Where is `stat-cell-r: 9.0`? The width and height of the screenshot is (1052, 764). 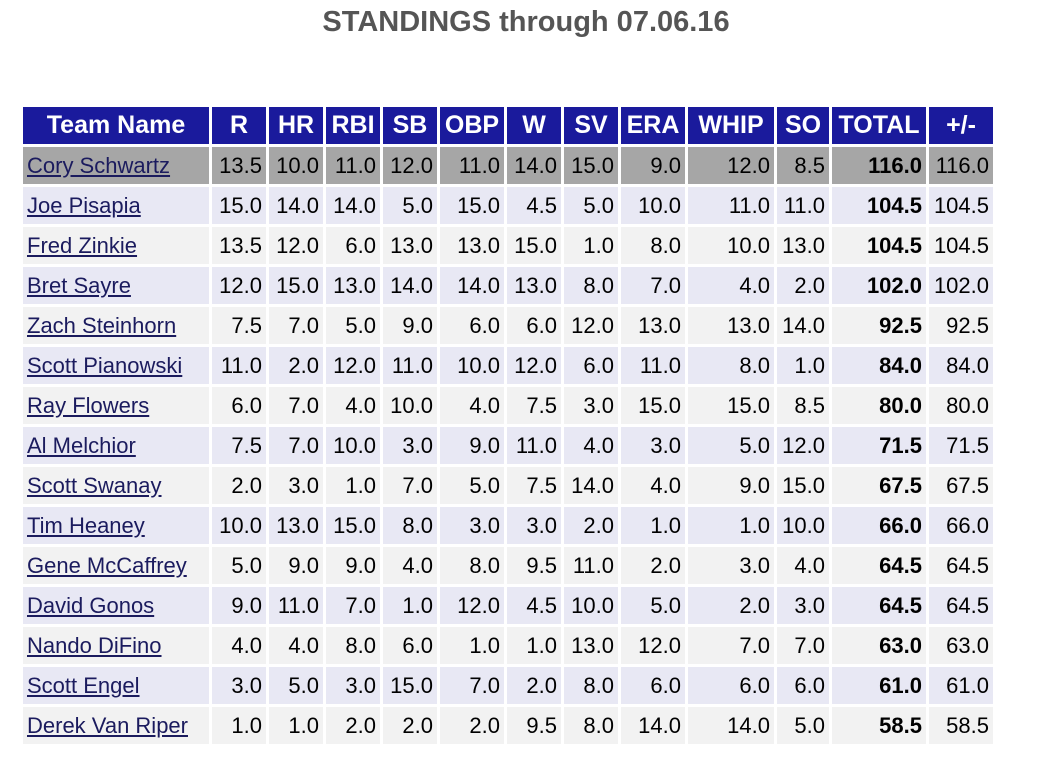
stat-cell-r: 9.0 is located at coordinates (239, 605).